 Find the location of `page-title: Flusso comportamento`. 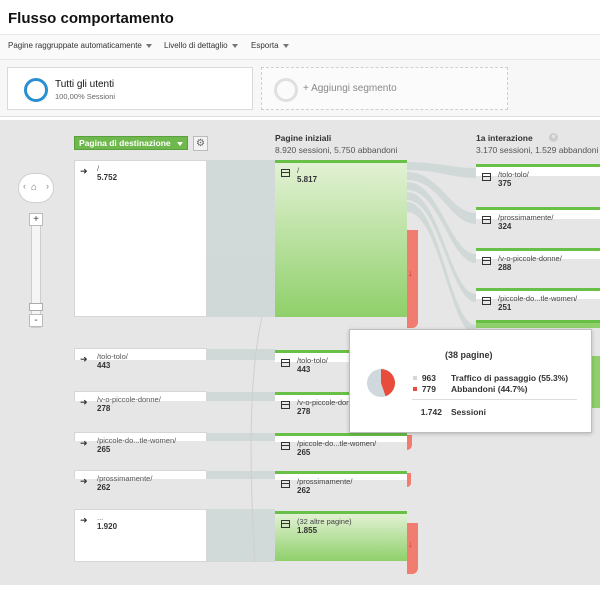

page-title: Flusso comportamento is located at coordinates (91, 18).